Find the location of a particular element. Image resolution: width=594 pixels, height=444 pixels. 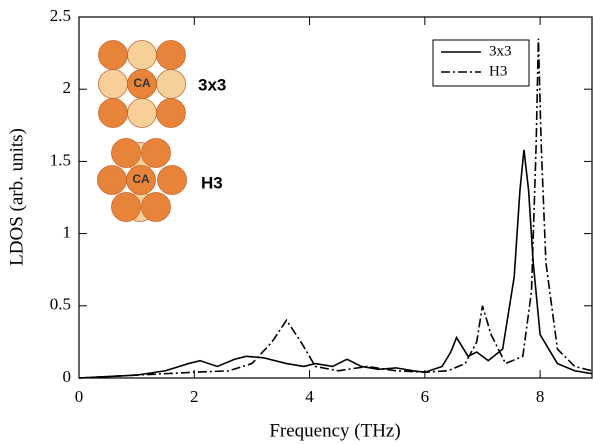

x-tick-label: 2 is located at coordinates (194, 396).